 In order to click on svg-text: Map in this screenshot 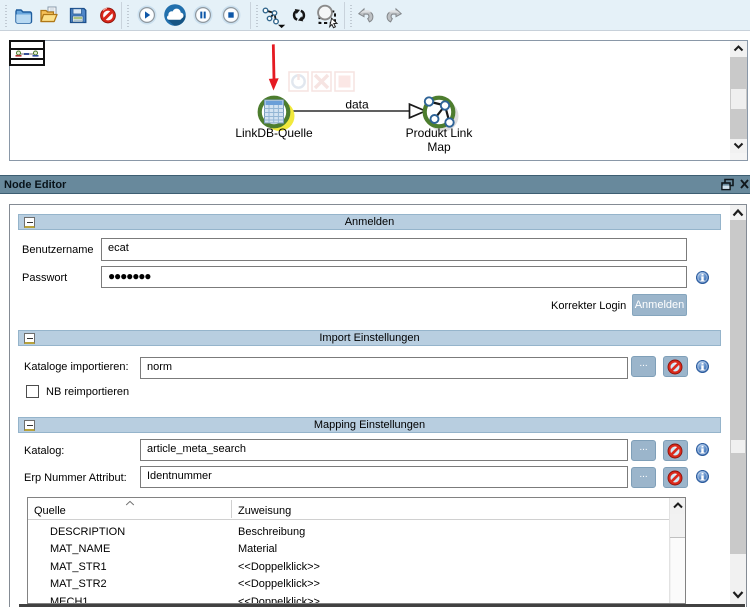, I will do `click(439, 147)`.